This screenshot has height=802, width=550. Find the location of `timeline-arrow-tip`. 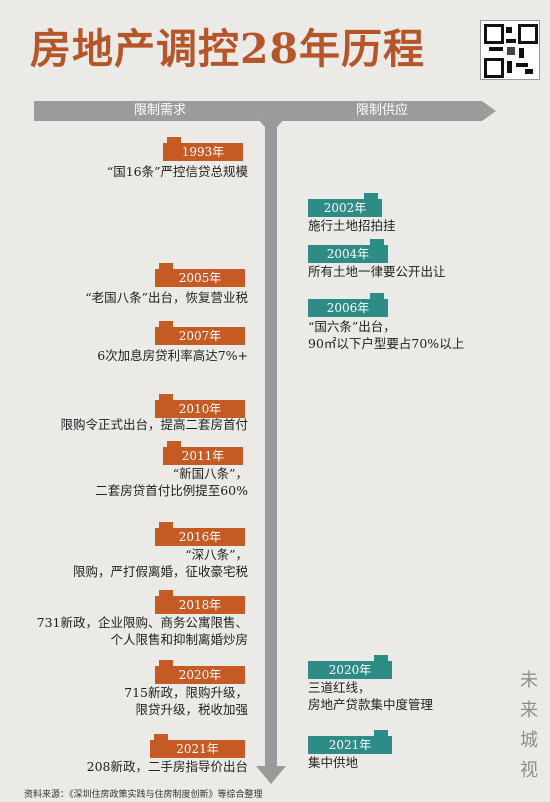

timeline-arrow-tip is located at coordinates (271, 775).